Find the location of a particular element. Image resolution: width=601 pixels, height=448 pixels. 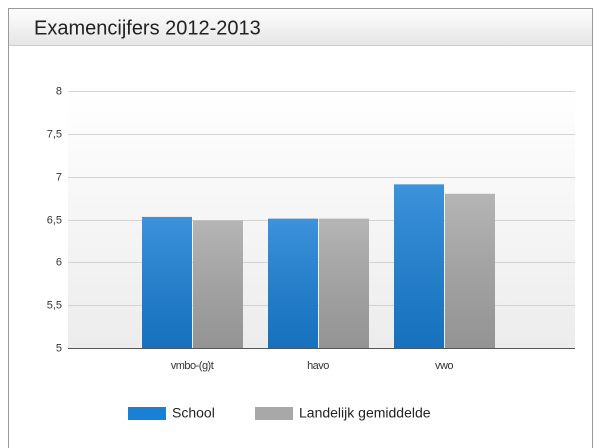

x-tick-label: havo is located at coordinates (318, 366).